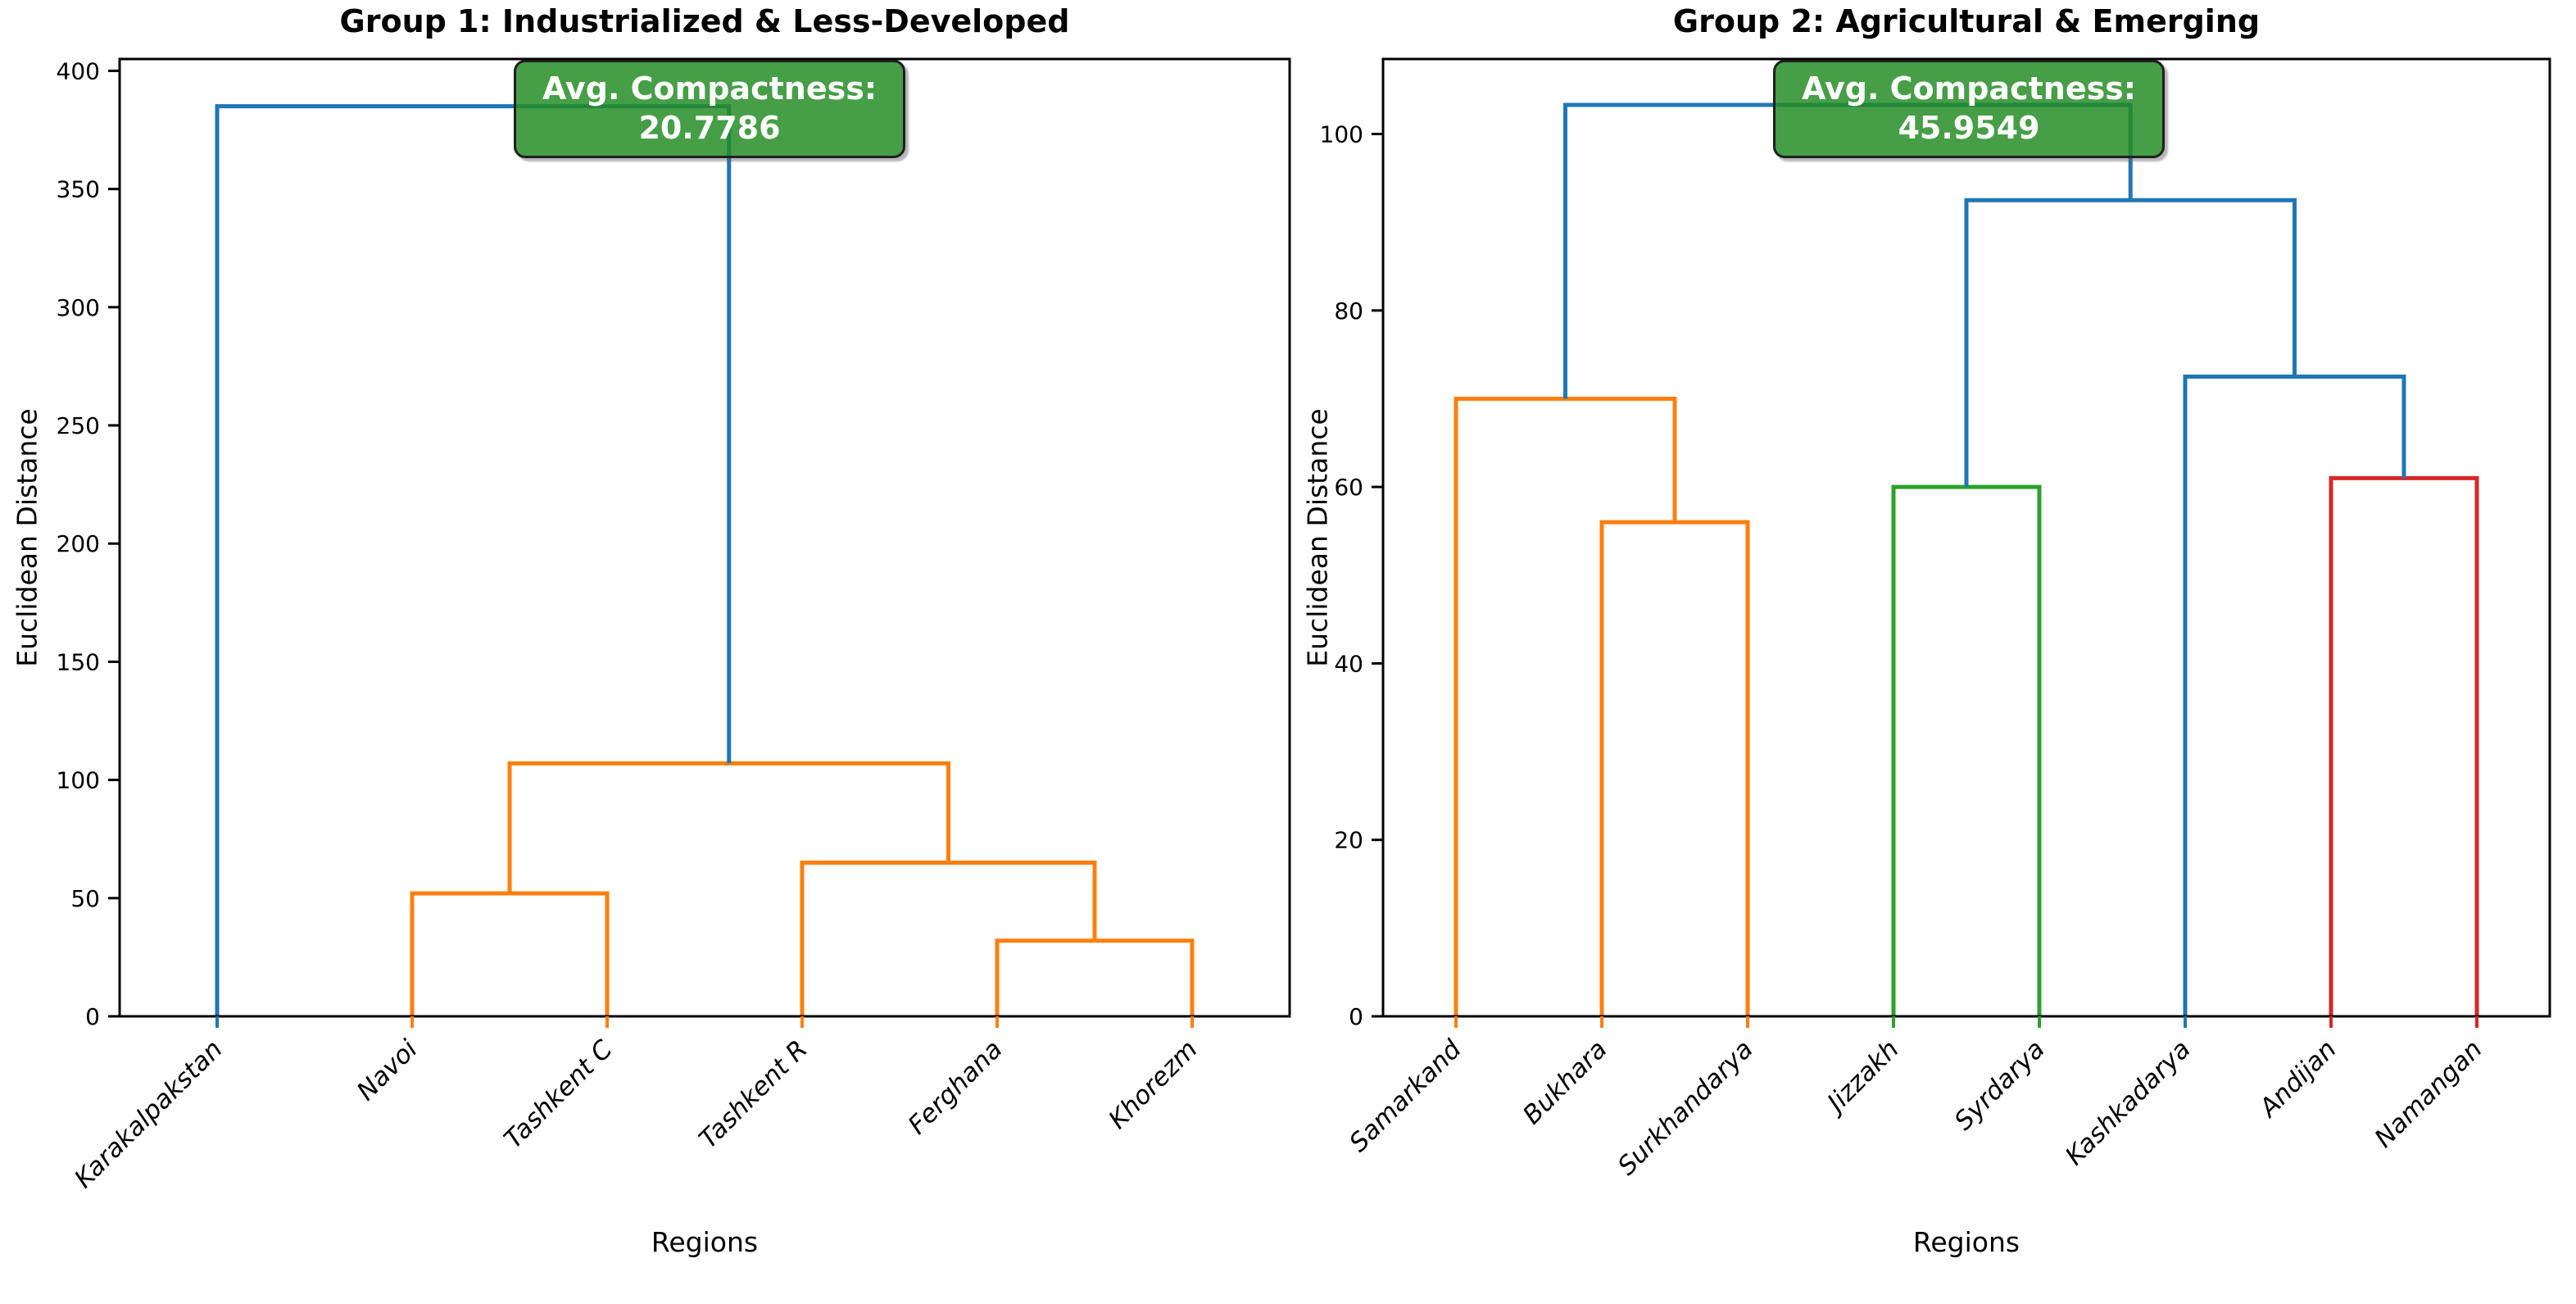 The height and width of the screenshot is (1304, 2576). What do you see at coordinates (2297, 1079) in the screenshot?
I see `plot2-leaf-label: Andijan` at bounding box center [2297, 1079].